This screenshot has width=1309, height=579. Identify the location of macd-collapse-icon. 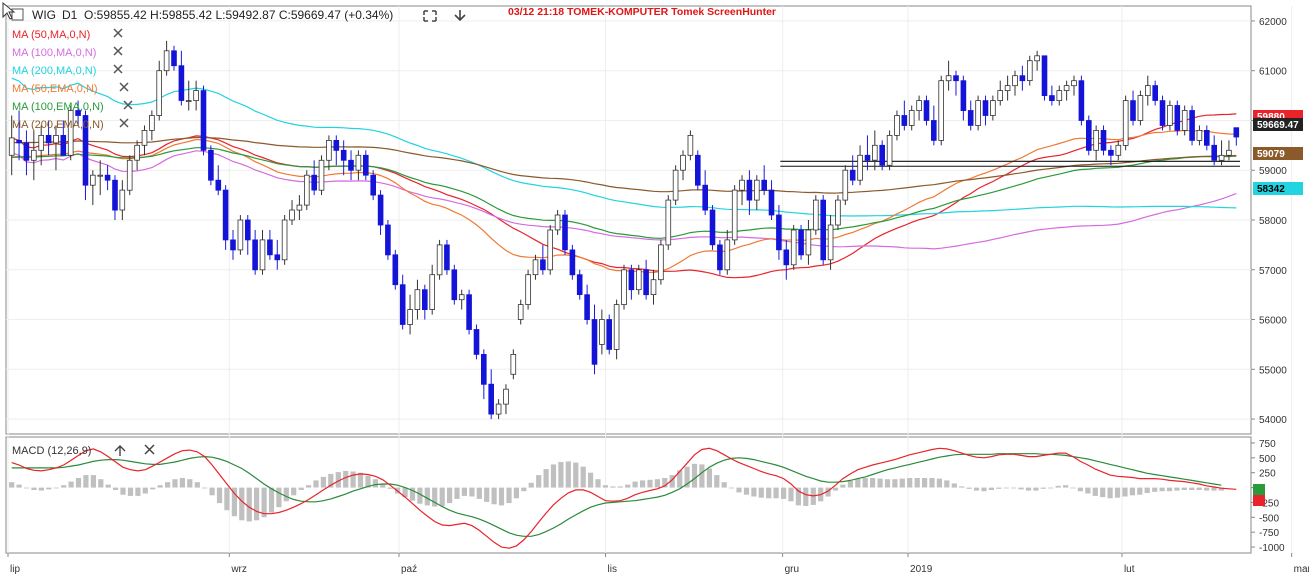
(120, 450).